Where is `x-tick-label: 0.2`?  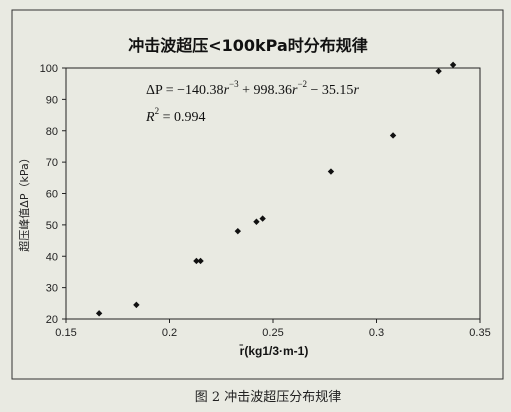
x-tick-label: 0.2 is located at coordinates (169, 333).